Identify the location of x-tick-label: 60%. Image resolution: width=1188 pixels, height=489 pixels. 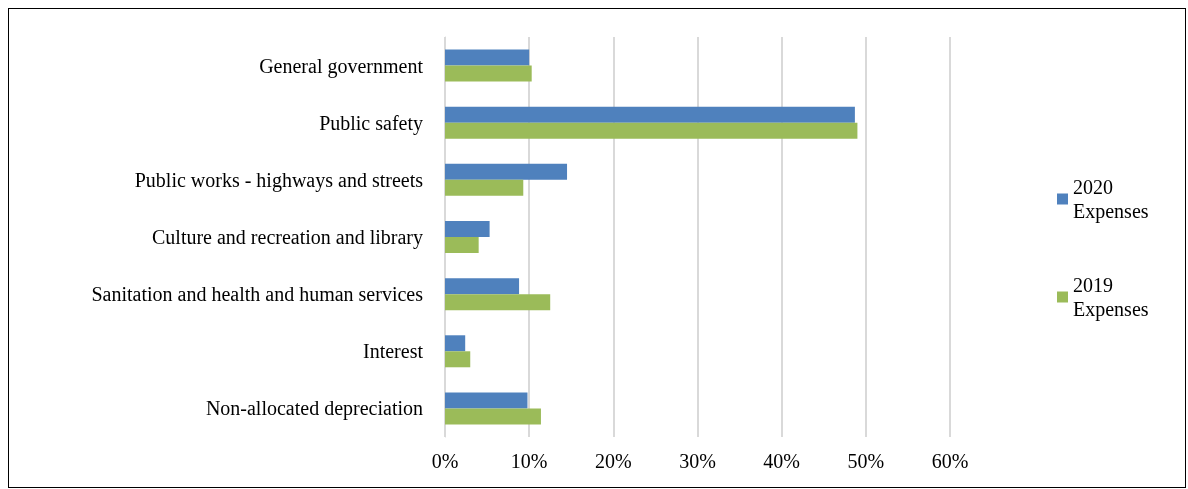
(950, 461).